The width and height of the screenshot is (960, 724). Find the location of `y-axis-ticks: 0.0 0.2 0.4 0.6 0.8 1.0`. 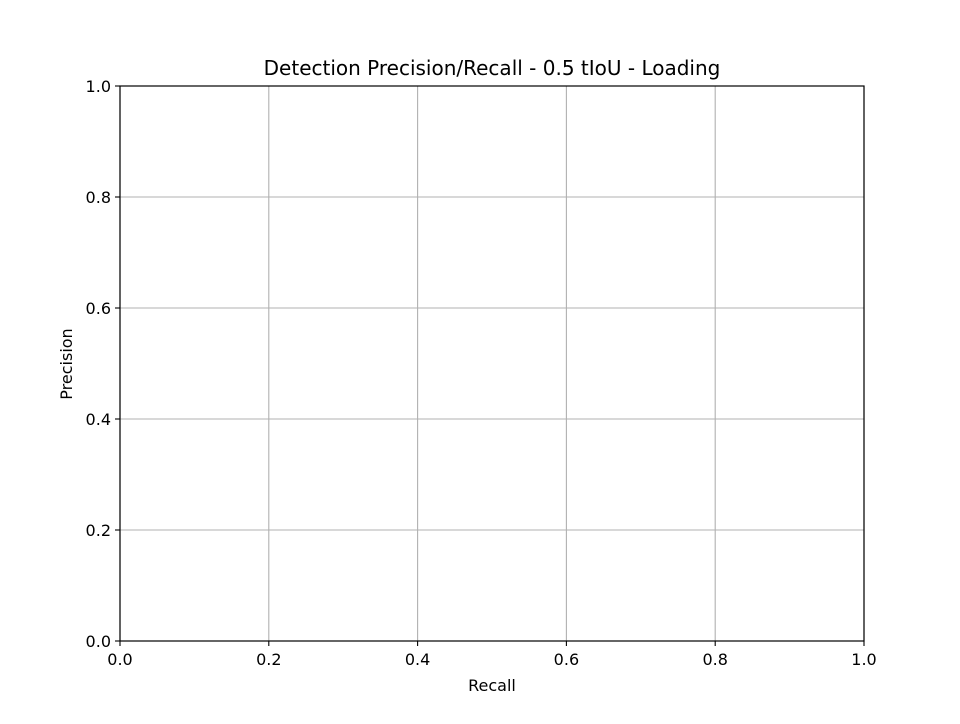

y-axis-ticks: 0.0 0.2 0.4 0.6 0.8 1.0 is located at coordinates (103, 364).